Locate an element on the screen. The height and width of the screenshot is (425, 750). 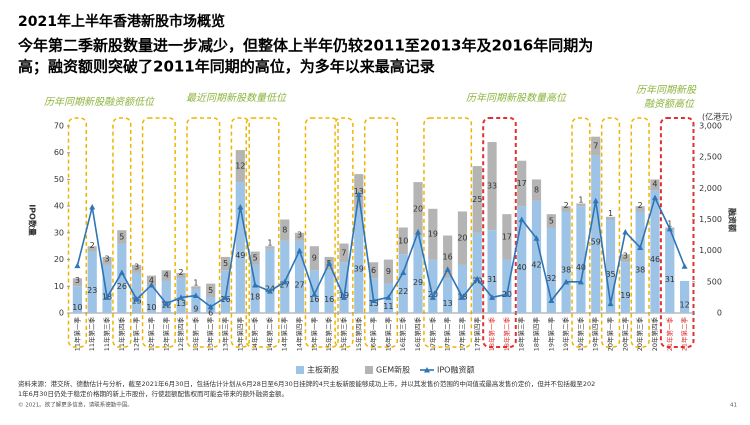
annotation: 历年同期新股 is located at coordinates (666, 90).